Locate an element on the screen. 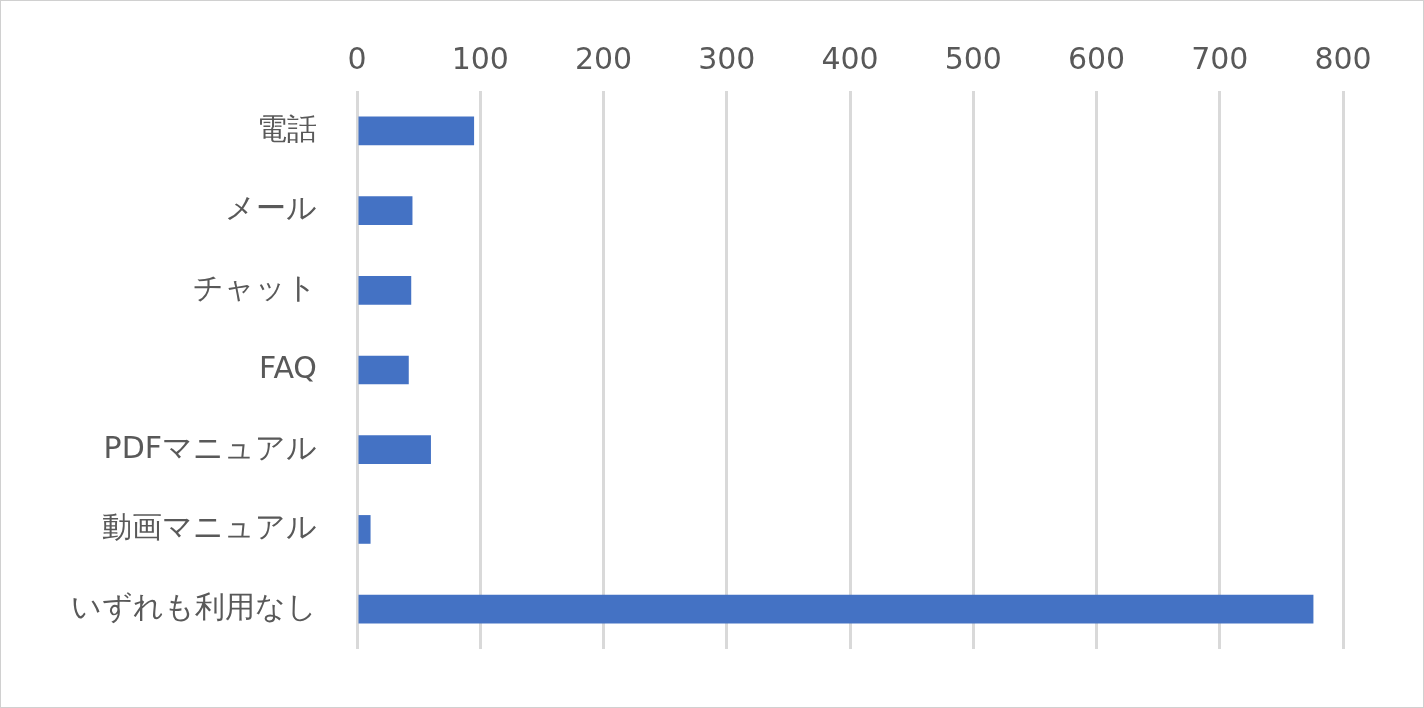 The width and height of the screenshot is (1424, 708). y-tick-label: PDFマニュアル is located at coordinates (210, 447).